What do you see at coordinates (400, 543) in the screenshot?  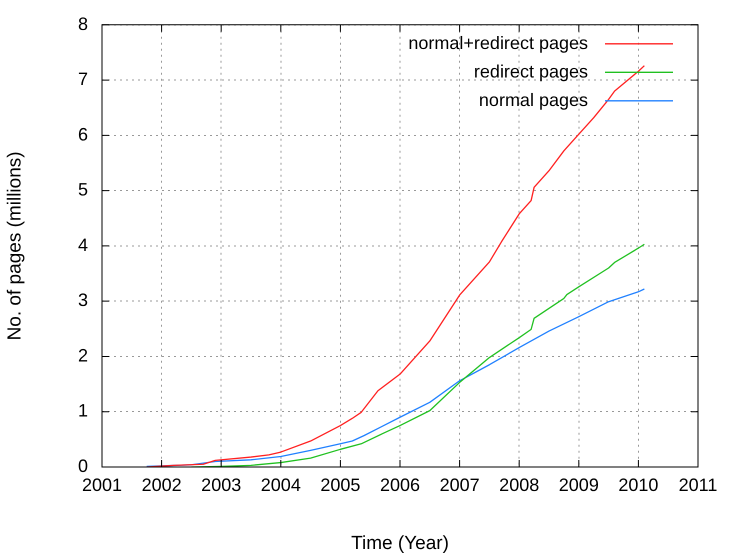 I see `x-axis-title: Time (Year)` at bounding box center [400, 543].